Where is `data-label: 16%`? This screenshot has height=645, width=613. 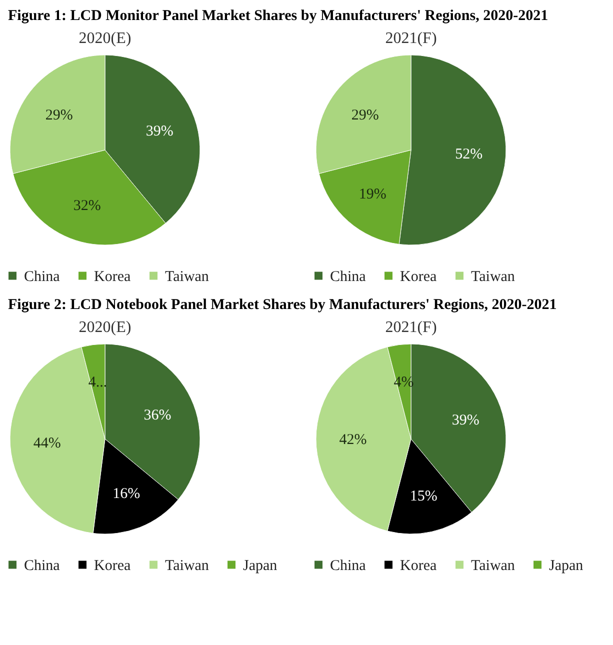
data-label: 16% is located at coordinates (126, 494).